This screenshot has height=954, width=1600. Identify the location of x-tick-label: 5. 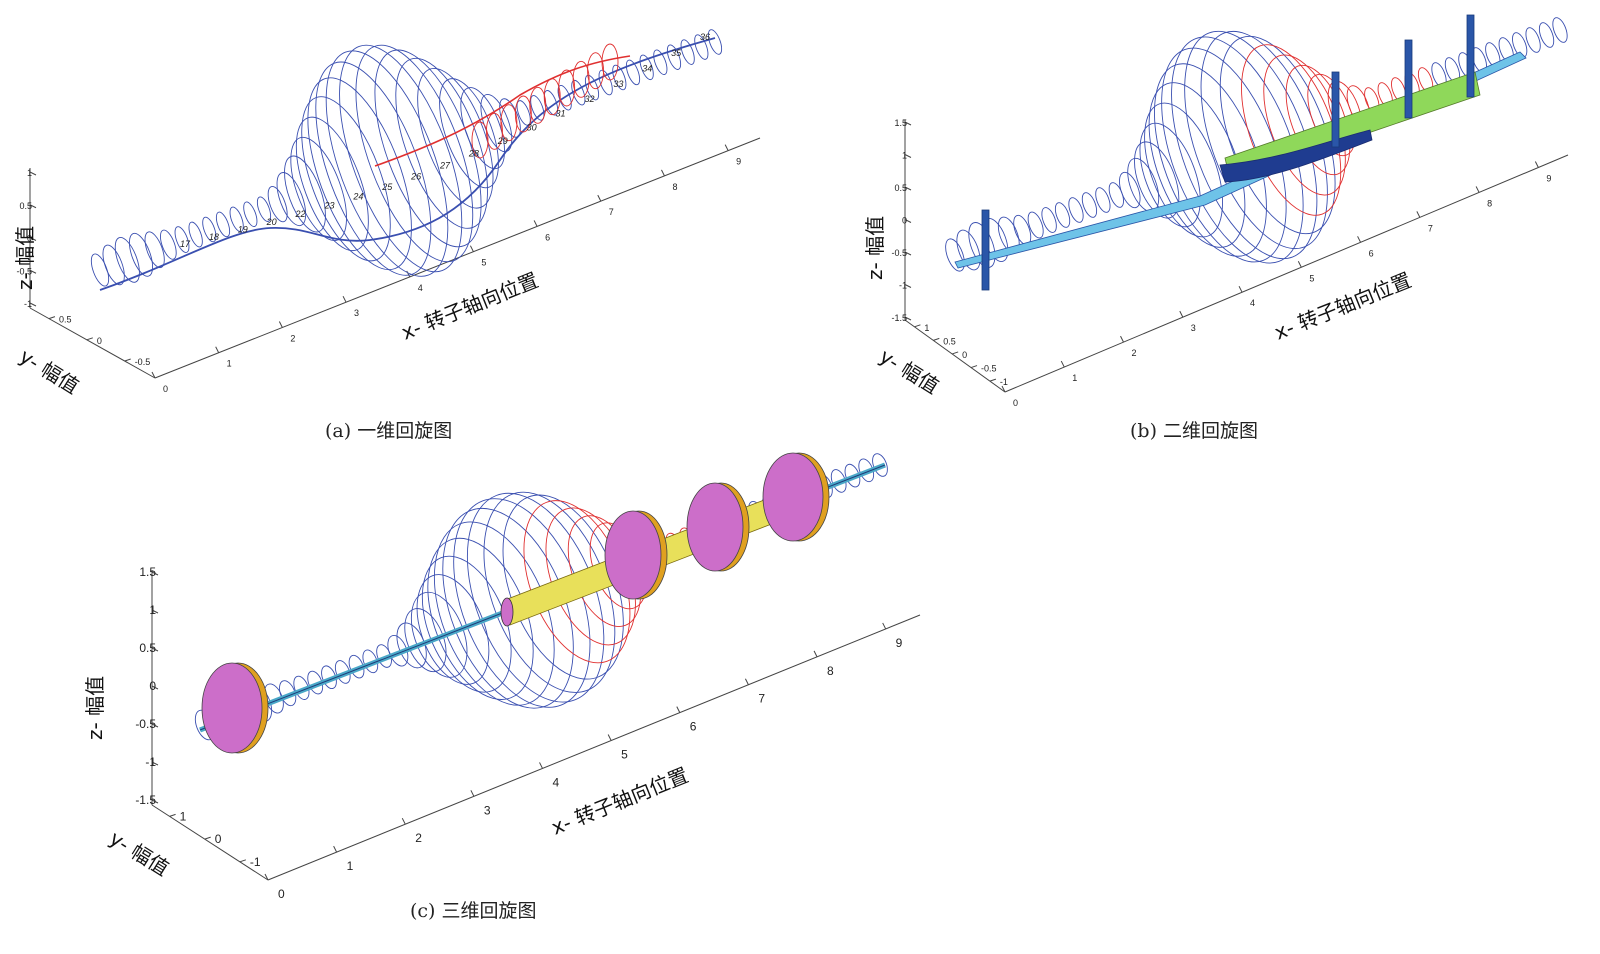
(483, 263).